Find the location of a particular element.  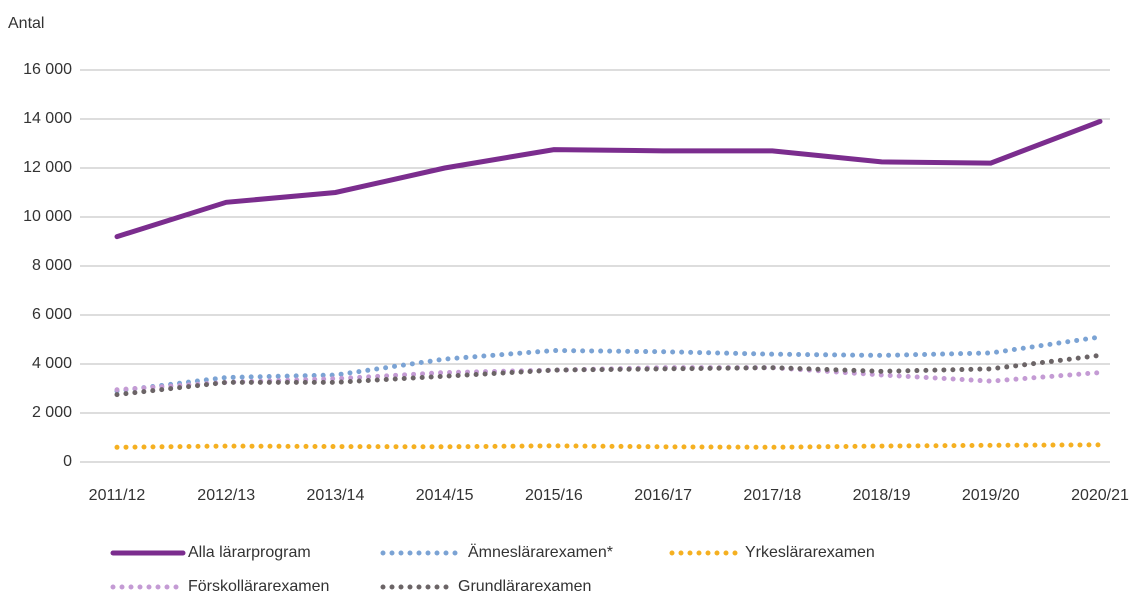

y-tick-label: 4 000 is located at coordinates (52, 363).